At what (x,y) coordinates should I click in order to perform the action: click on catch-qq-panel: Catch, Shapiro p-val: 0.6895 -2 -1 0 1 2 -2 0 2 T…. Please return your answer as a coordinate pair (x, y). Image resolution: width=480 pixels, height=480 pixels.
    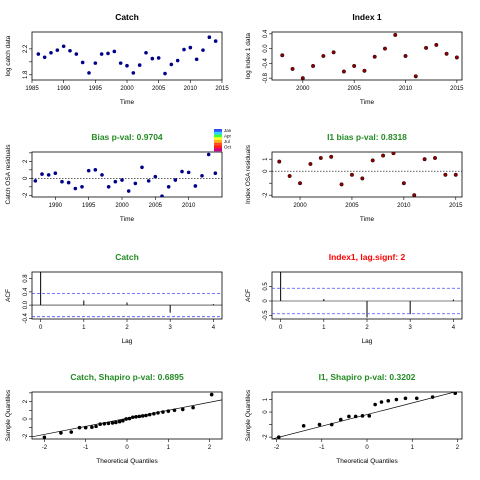
    Looking at the image, I should click on (114, 418).